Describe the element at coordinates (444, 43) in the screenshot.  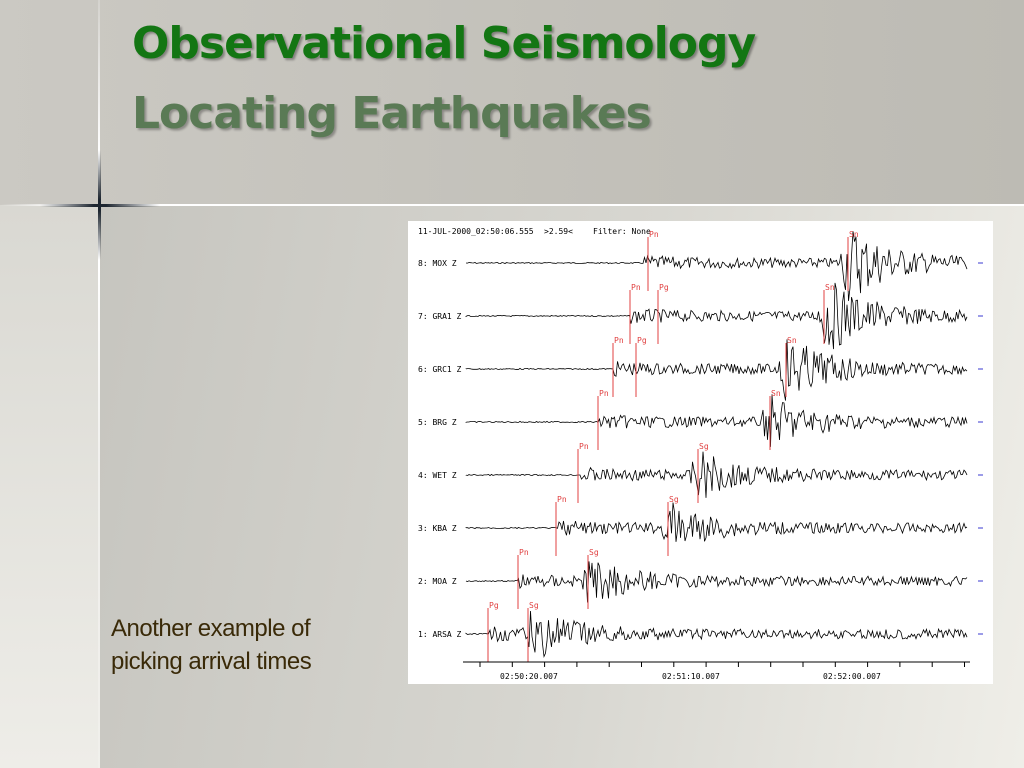
I see `slide-title: Observational Seismology` at that location.